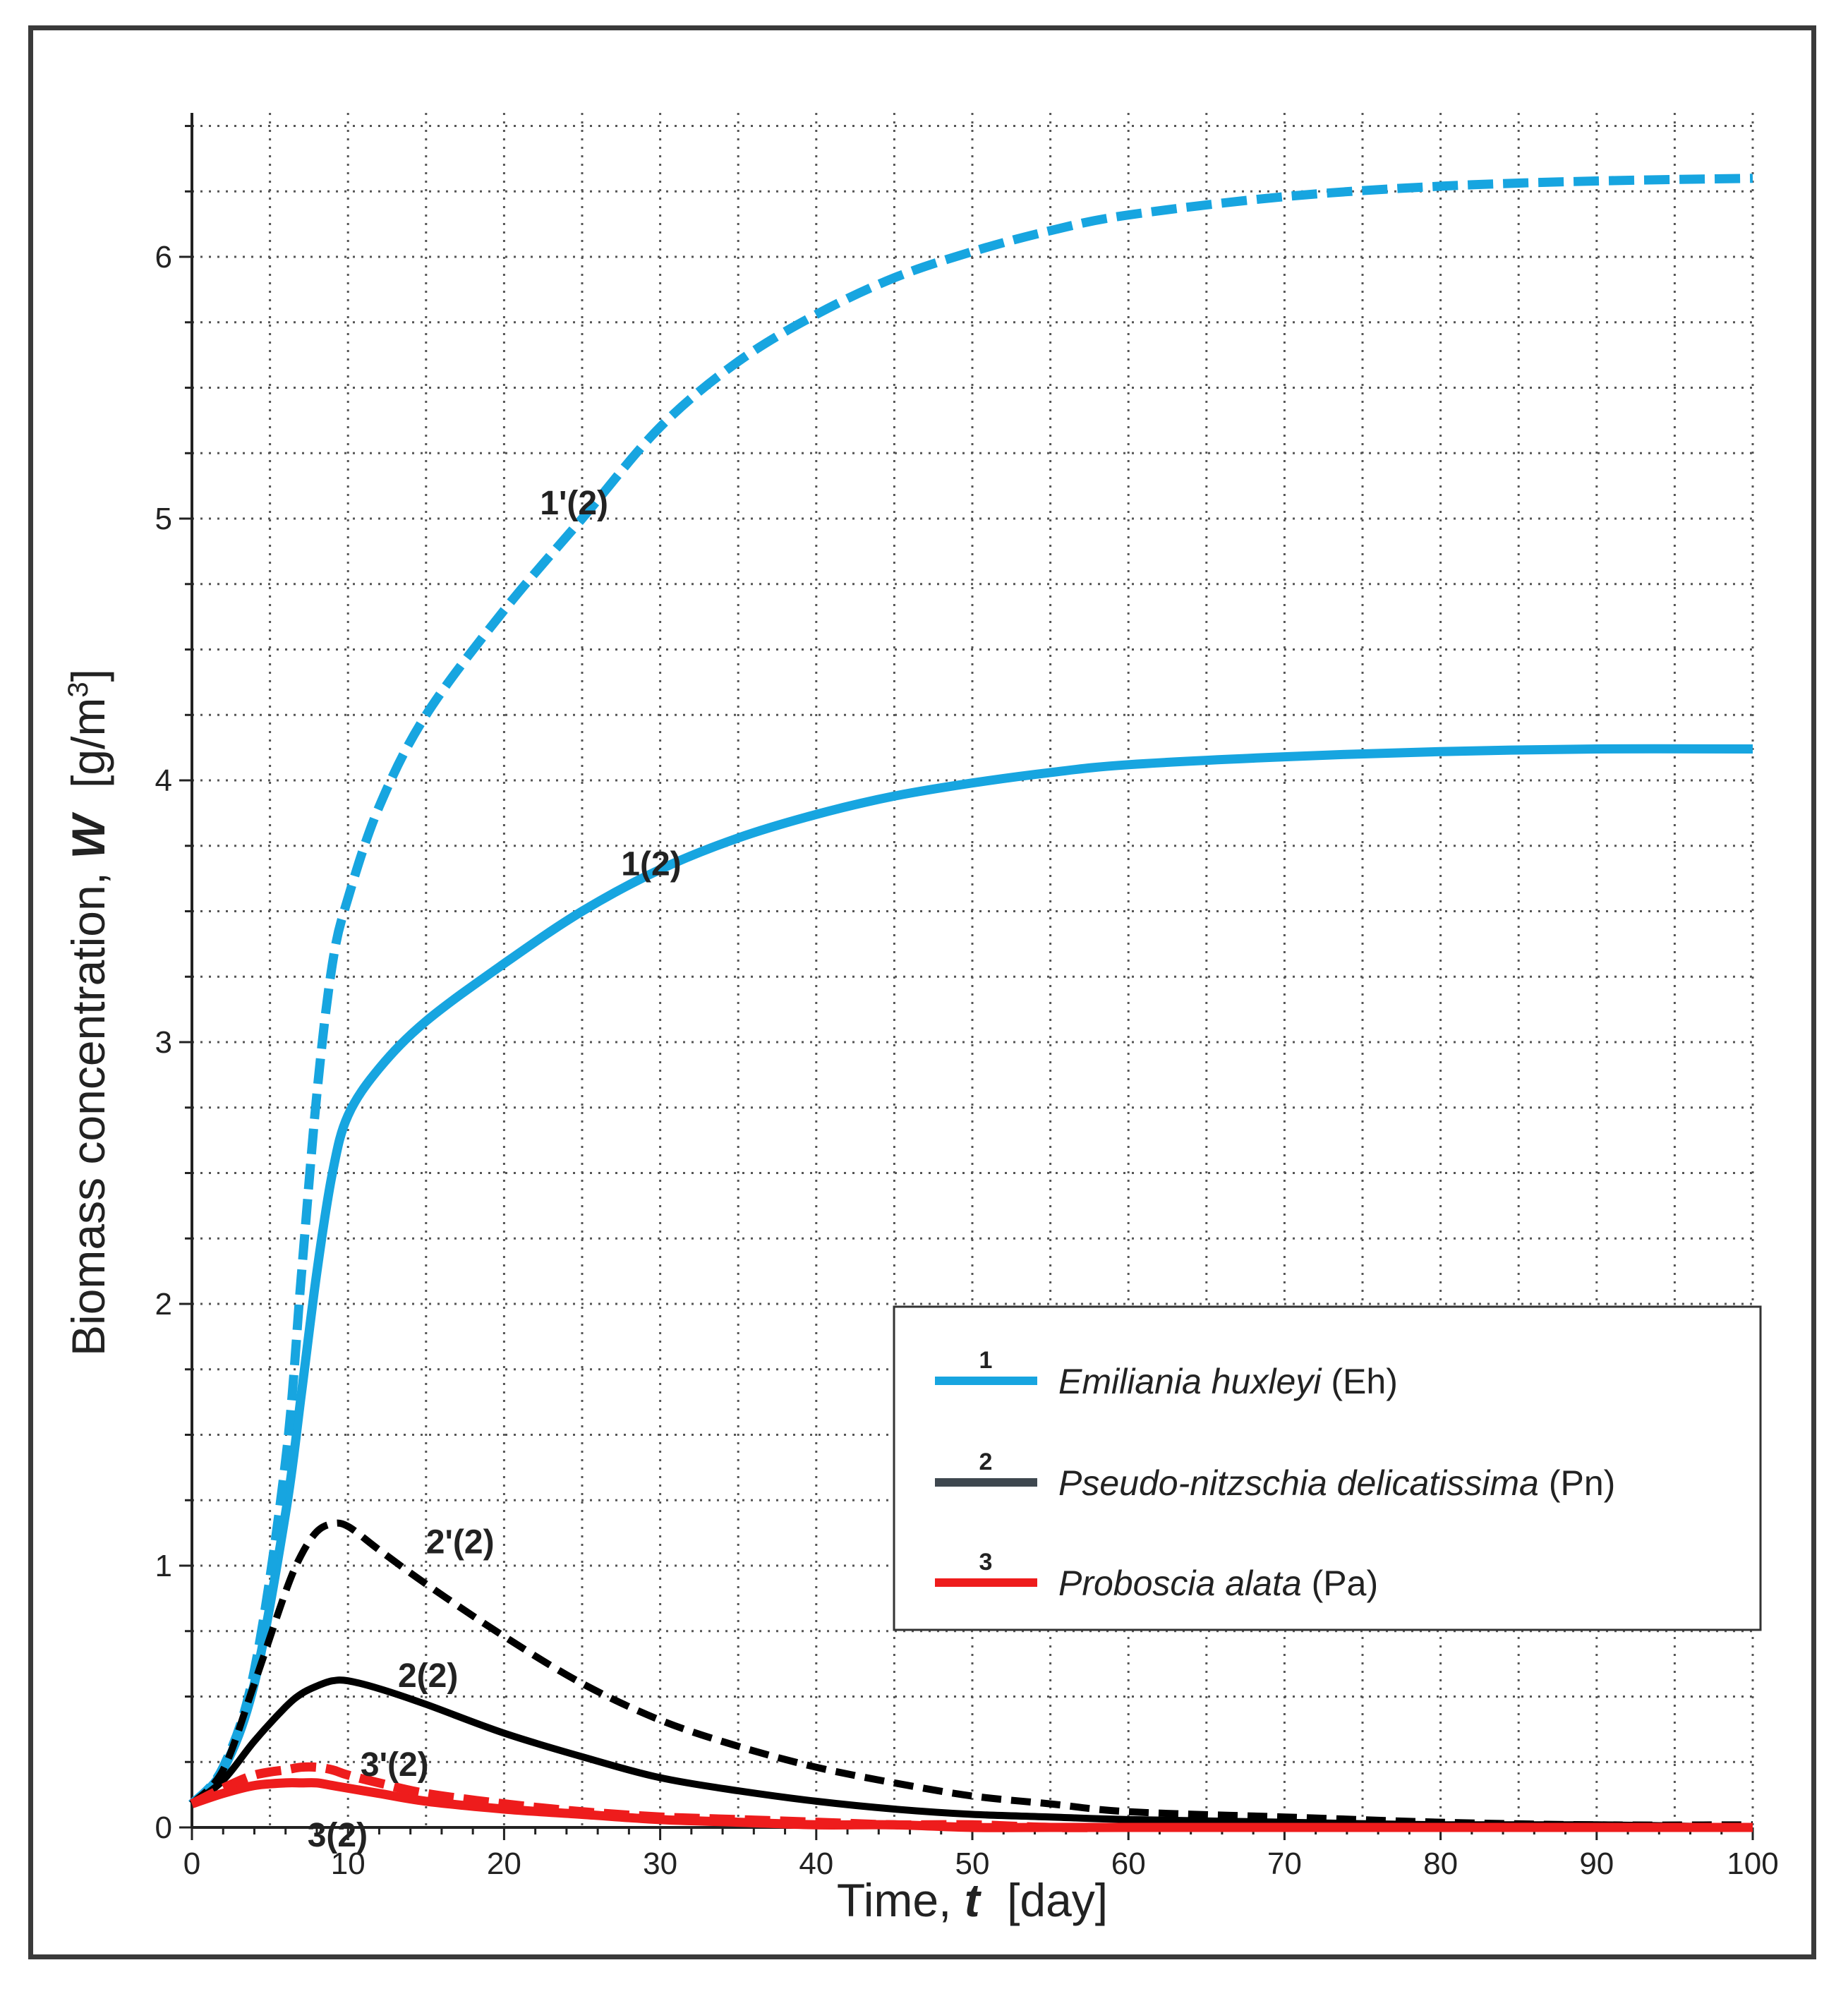 This screenshot has width=1848, height=1989. What do you see at coordinates (395, 1765) in the screenshot?
I see `curve-label: 3'(2)` at bounding box center [395, 1765].